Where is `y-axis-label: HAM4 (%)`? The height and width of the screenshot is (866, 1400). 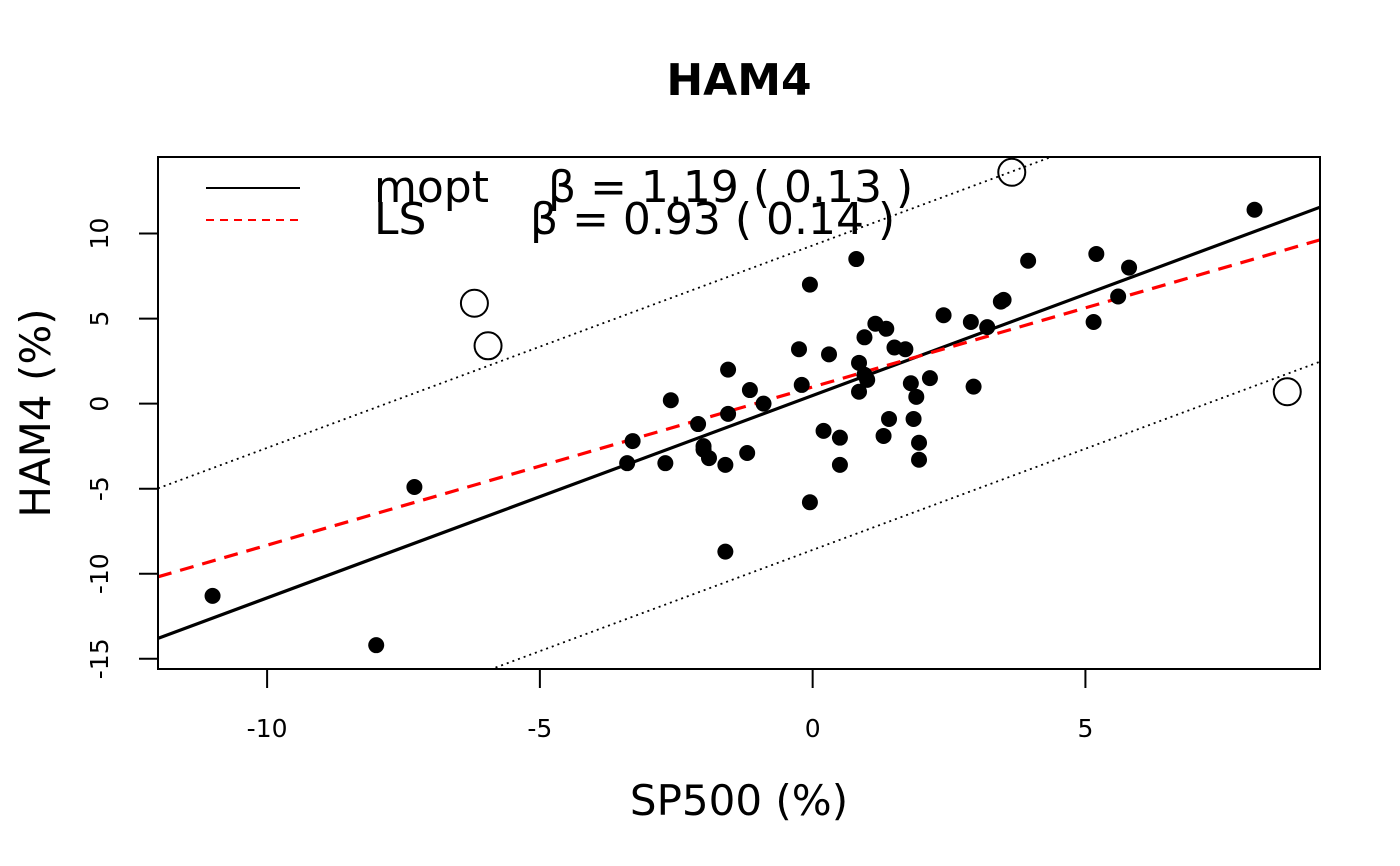
y-axis-label: HAM4 (%) is located at coordinates (35, 412).